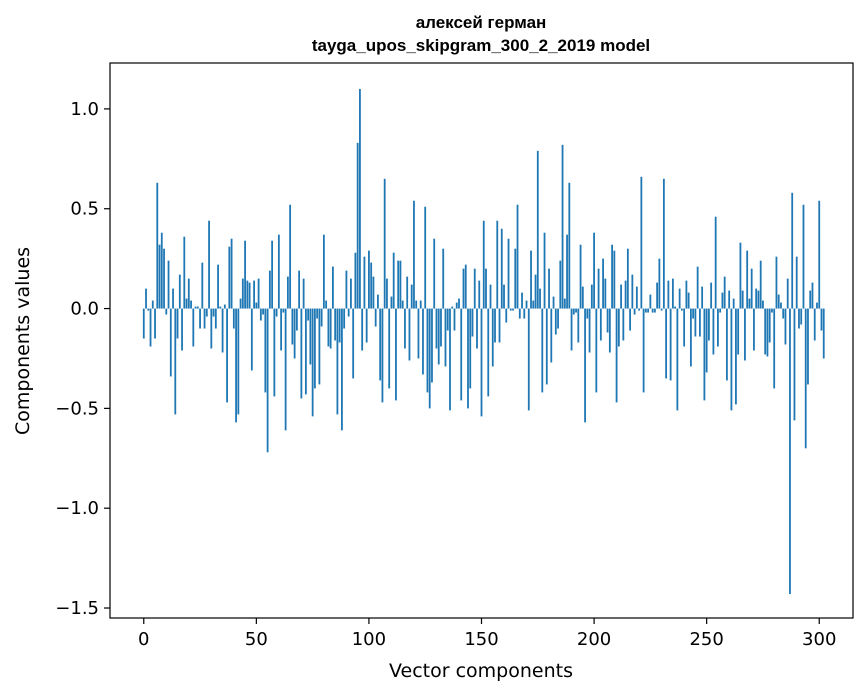 This screenshot has height=696, width=867. What do you see at coordinates (23, 341) in the screenshot?
I see `y-axis-label: Components values` at bounding box center [23, 341].